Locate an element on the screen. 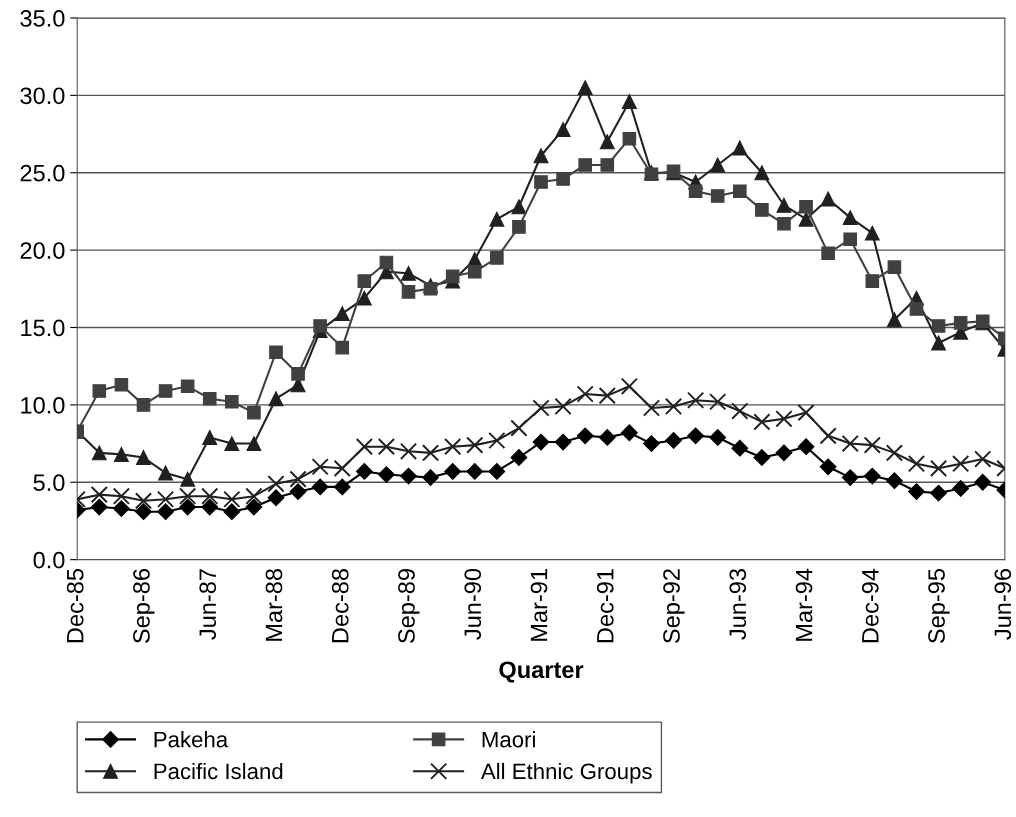  x-tick-label: Dec-94 is located at coordinates (870, 605).